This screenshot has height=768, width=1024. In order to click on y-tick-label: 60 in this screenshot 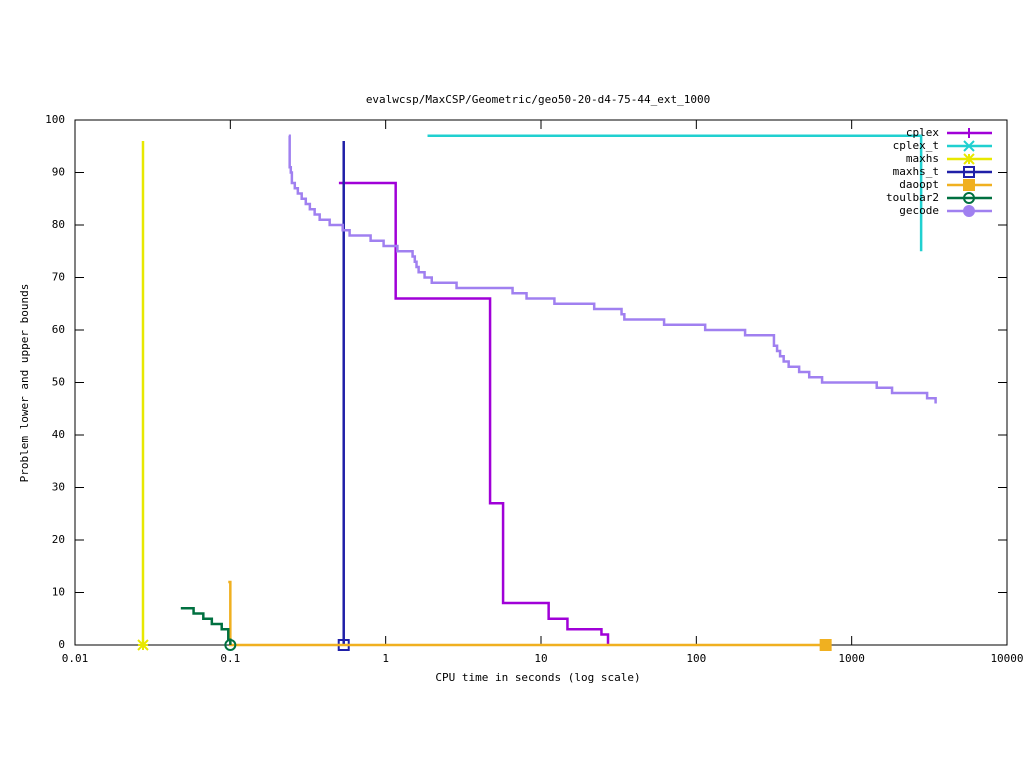, I will do `click(58, 329)`.